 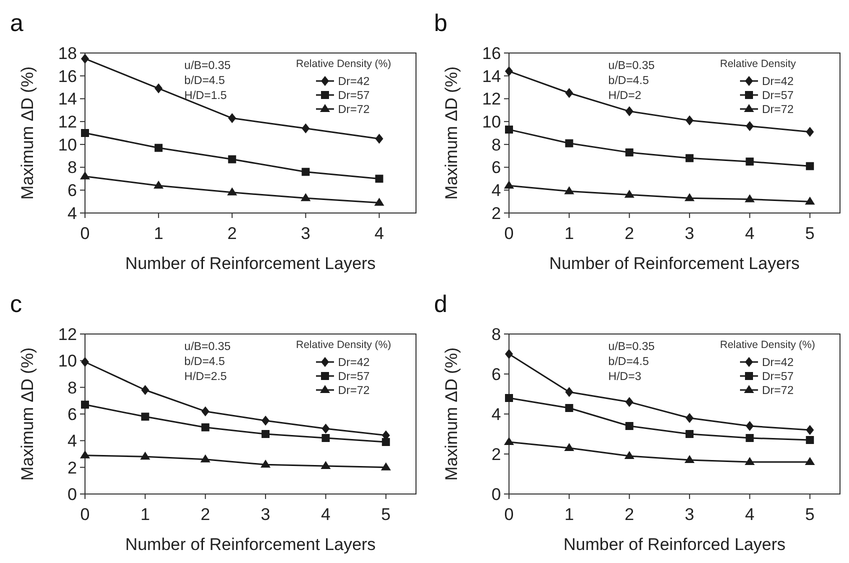 What do you see at coordinates (674, 544) in the screenshot?
I see `x-axis-title: Number of Reinforced Layers` at bounding box center [674, 544].